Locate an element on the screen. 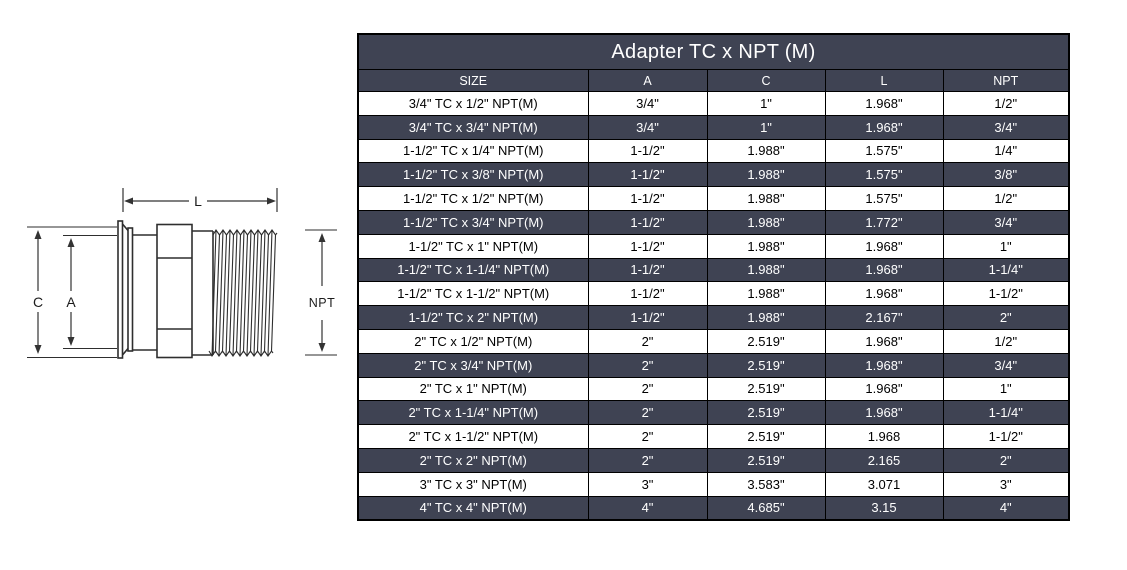 This screenshot has width=1127, height=570. adapter-body-outline is located at coordinates (165, 289).